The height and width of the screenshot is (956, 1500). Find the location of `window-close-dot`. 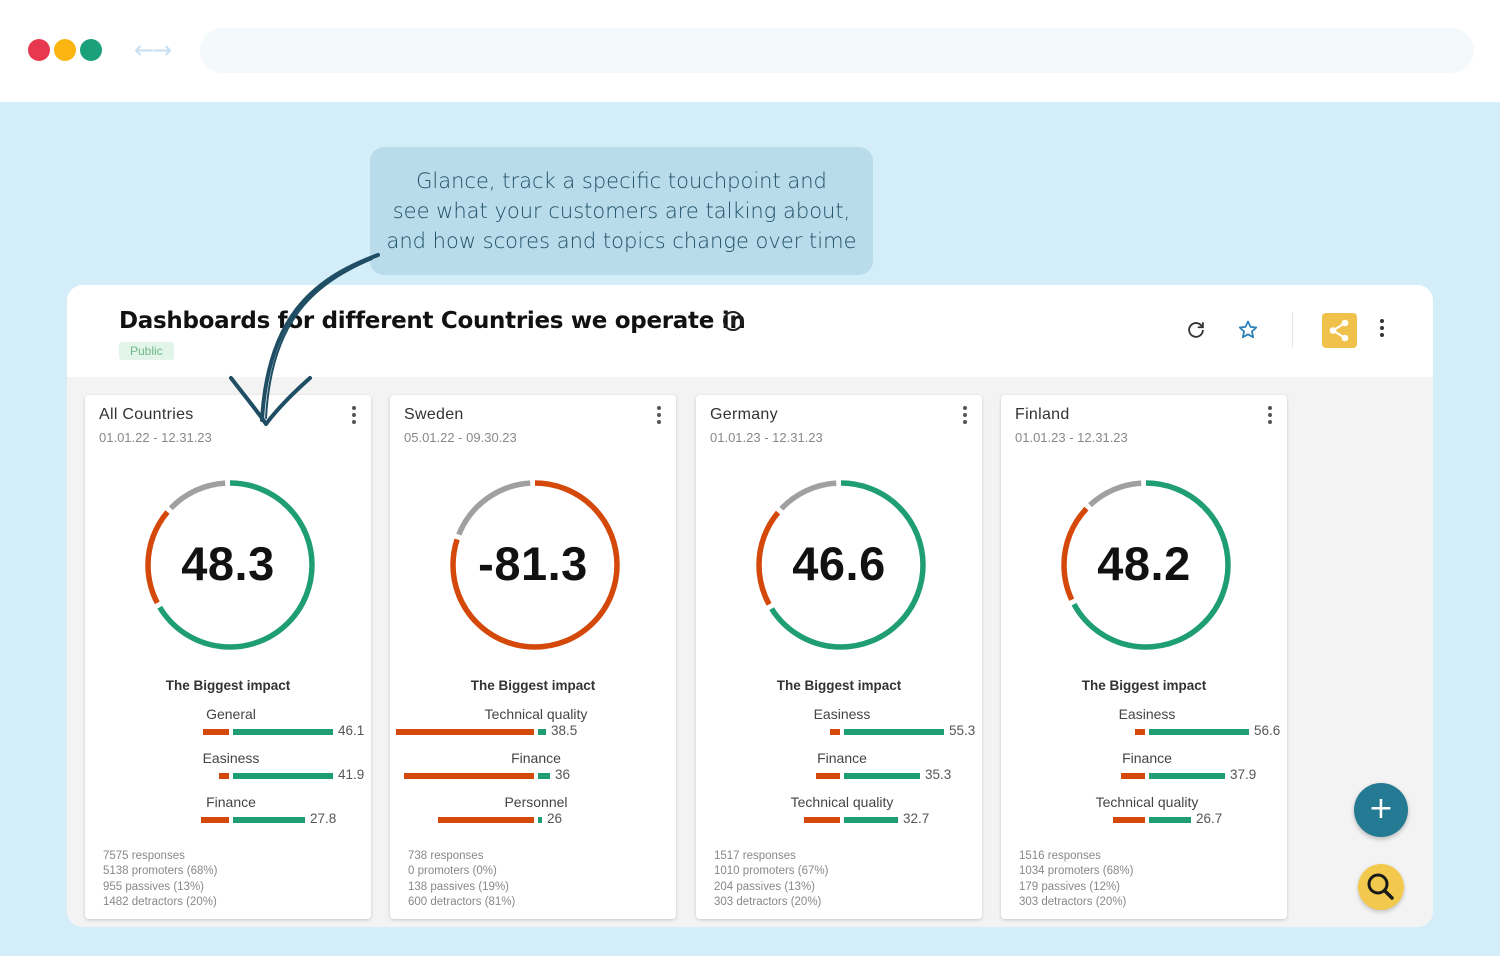

window-close-dot is located at coordinates (39, 50).